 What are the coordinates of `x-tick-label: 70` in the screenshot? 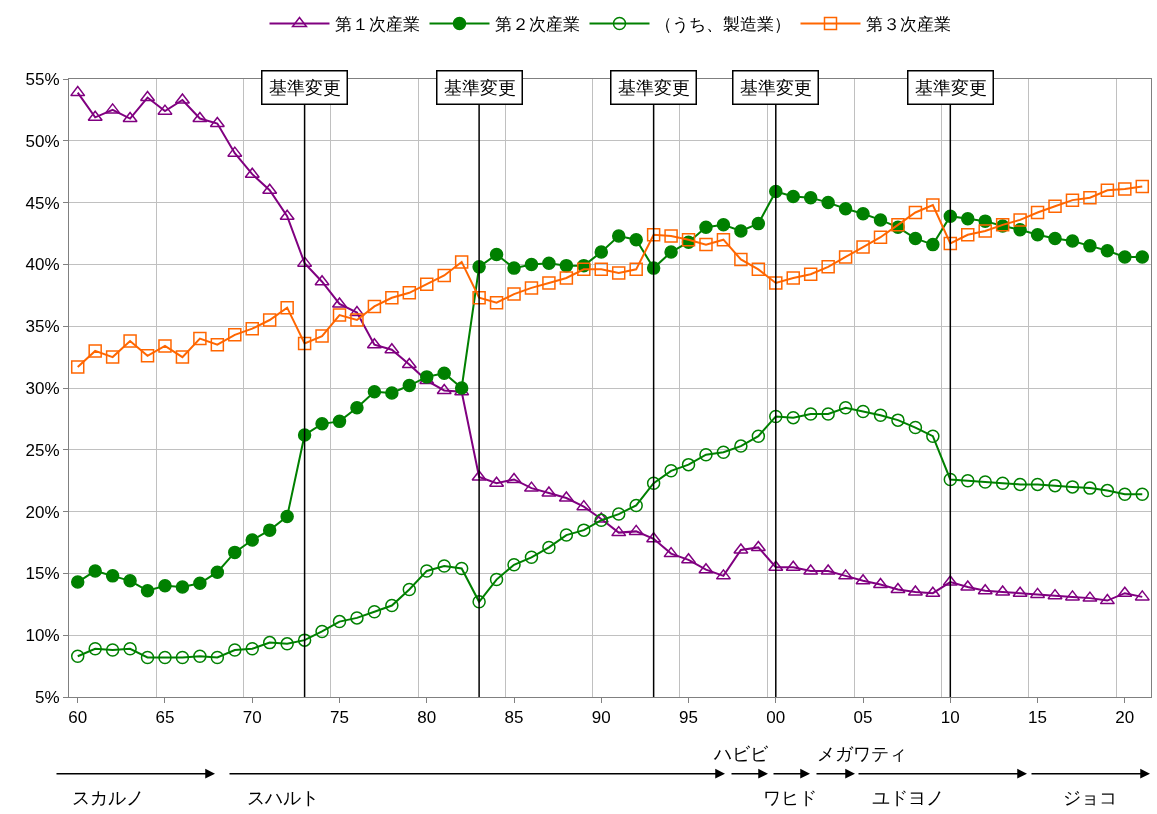 It's located at (252, 718).